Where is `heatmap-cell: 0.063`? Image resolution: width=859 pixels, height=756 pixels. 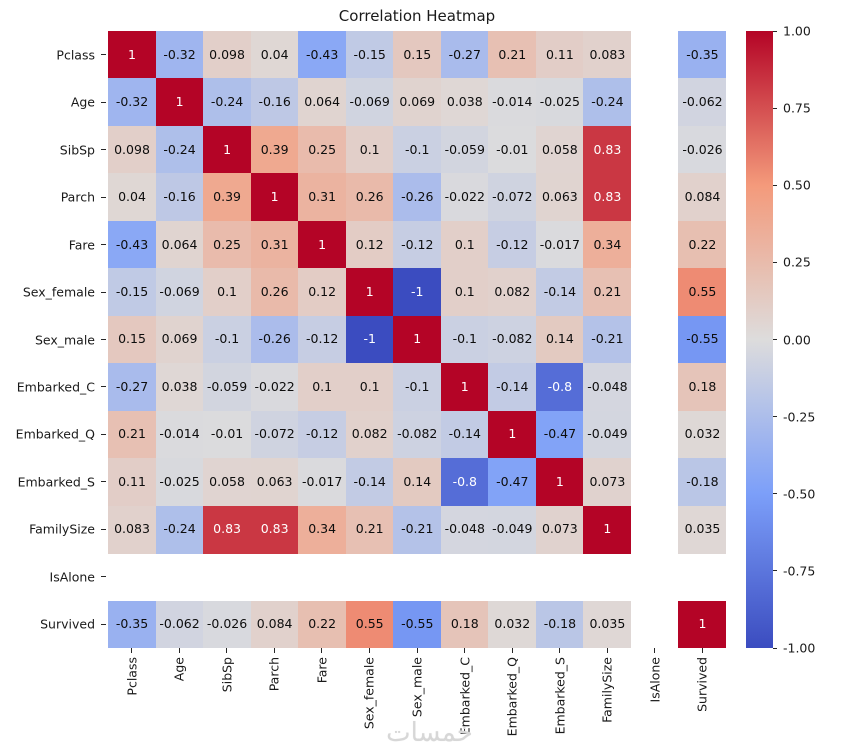 heatmap-cell: 0.063 is located at coordinates (274, 482).